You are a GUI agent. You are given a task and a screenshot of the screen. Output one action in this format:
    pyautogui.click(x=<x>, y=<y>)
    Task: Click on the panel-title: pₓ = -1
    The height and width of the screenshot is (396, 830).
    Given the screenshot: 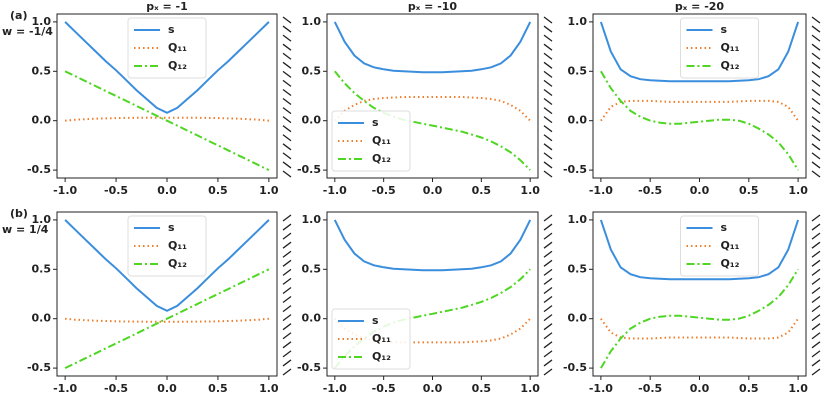 What is the action you would take?
    pyautogui.click(x=167, y=6)
    